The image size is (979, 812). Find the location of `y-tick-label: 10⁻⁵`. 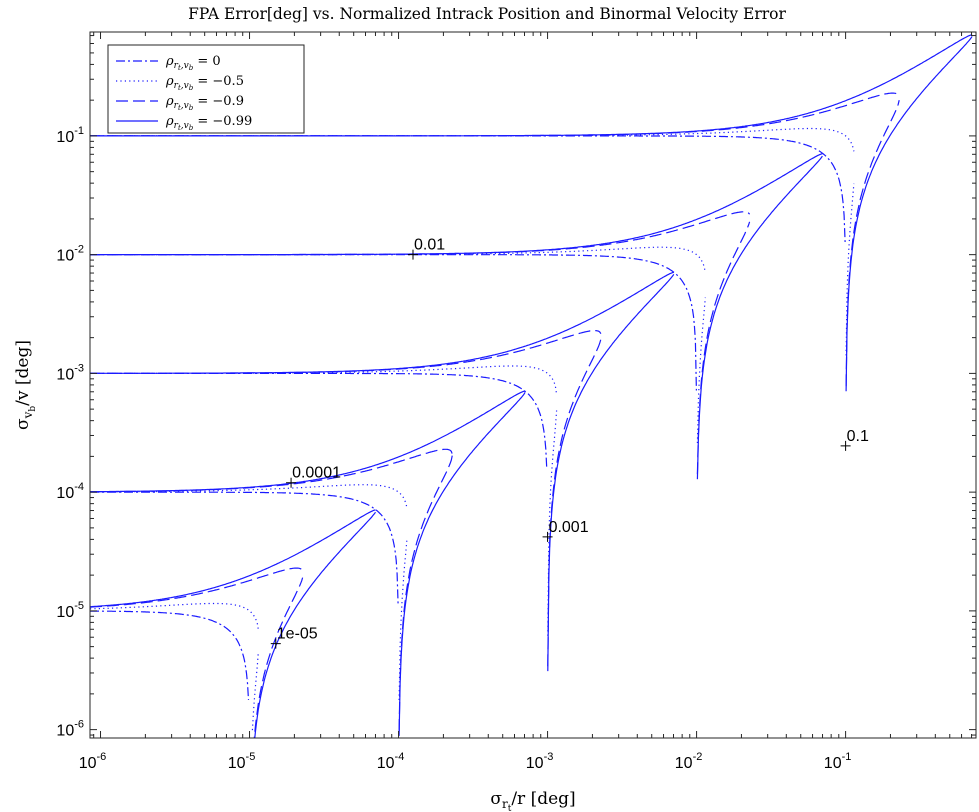

y-tick-label: 10⁻⁵ is located at coordinates (70, 610).